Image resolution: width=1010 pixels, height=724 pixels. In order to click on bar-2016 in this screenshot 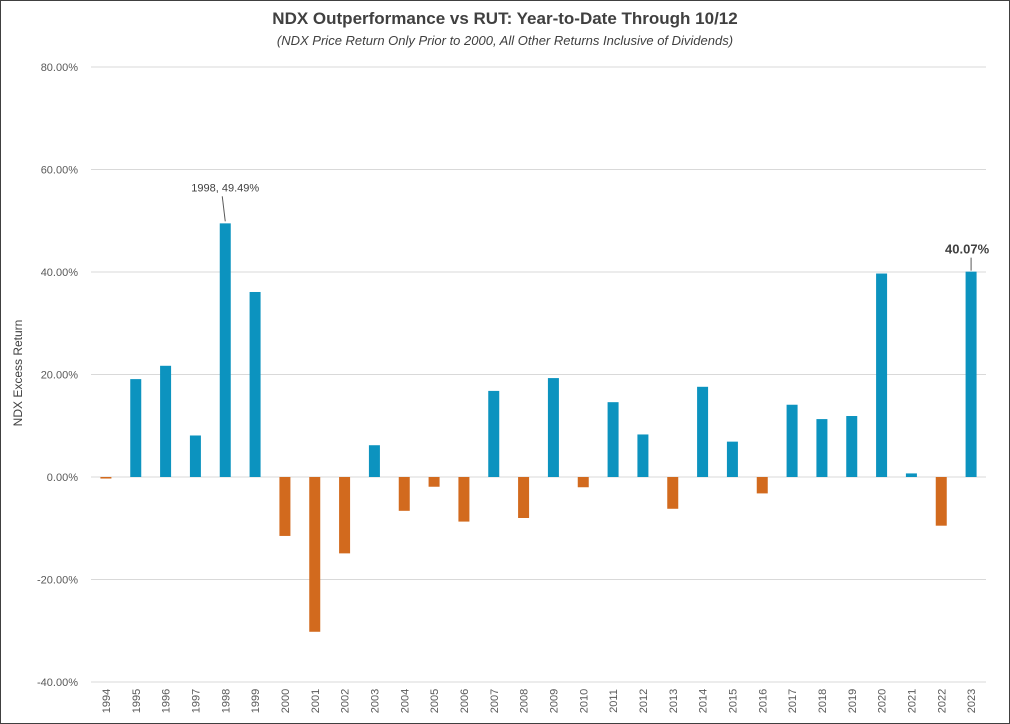, I will do `click(762, 485)`.